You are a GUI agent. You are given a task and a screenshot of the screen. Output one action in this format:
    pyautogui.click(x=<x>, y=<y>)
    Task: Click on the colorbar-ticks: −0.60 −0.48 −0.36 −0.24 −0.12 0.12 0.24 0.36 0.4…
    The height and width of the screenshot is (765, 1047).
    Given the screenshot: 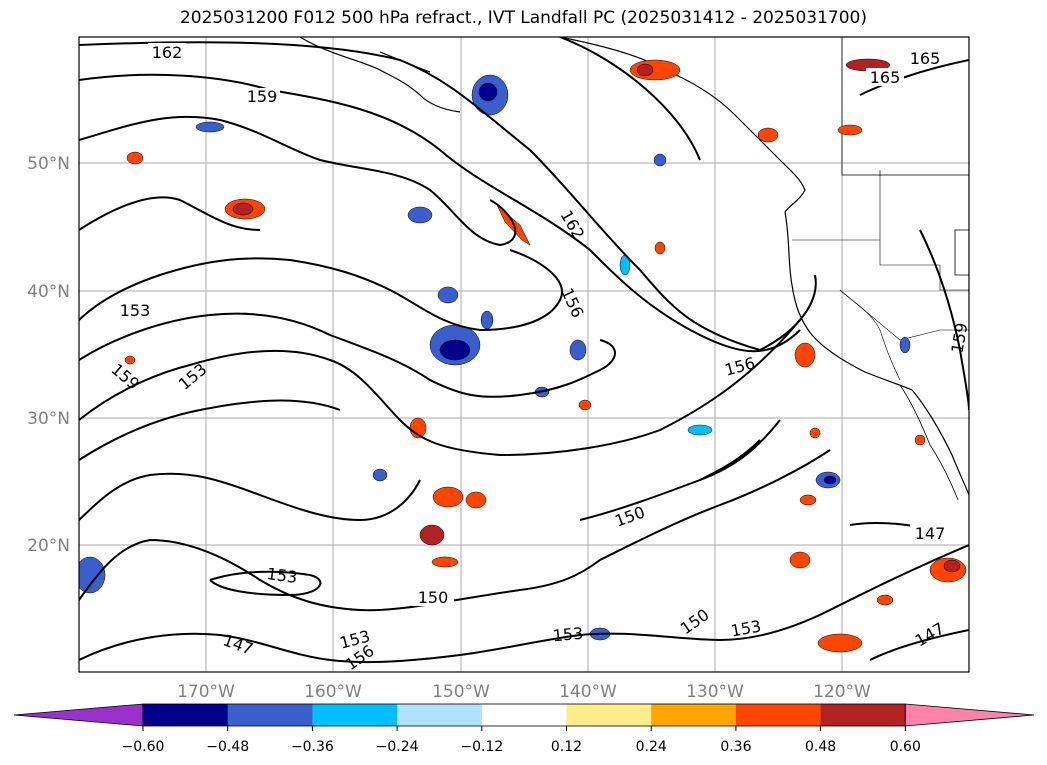 What is the action you would take?
    pyautogui.click(x=521, y=740)
    